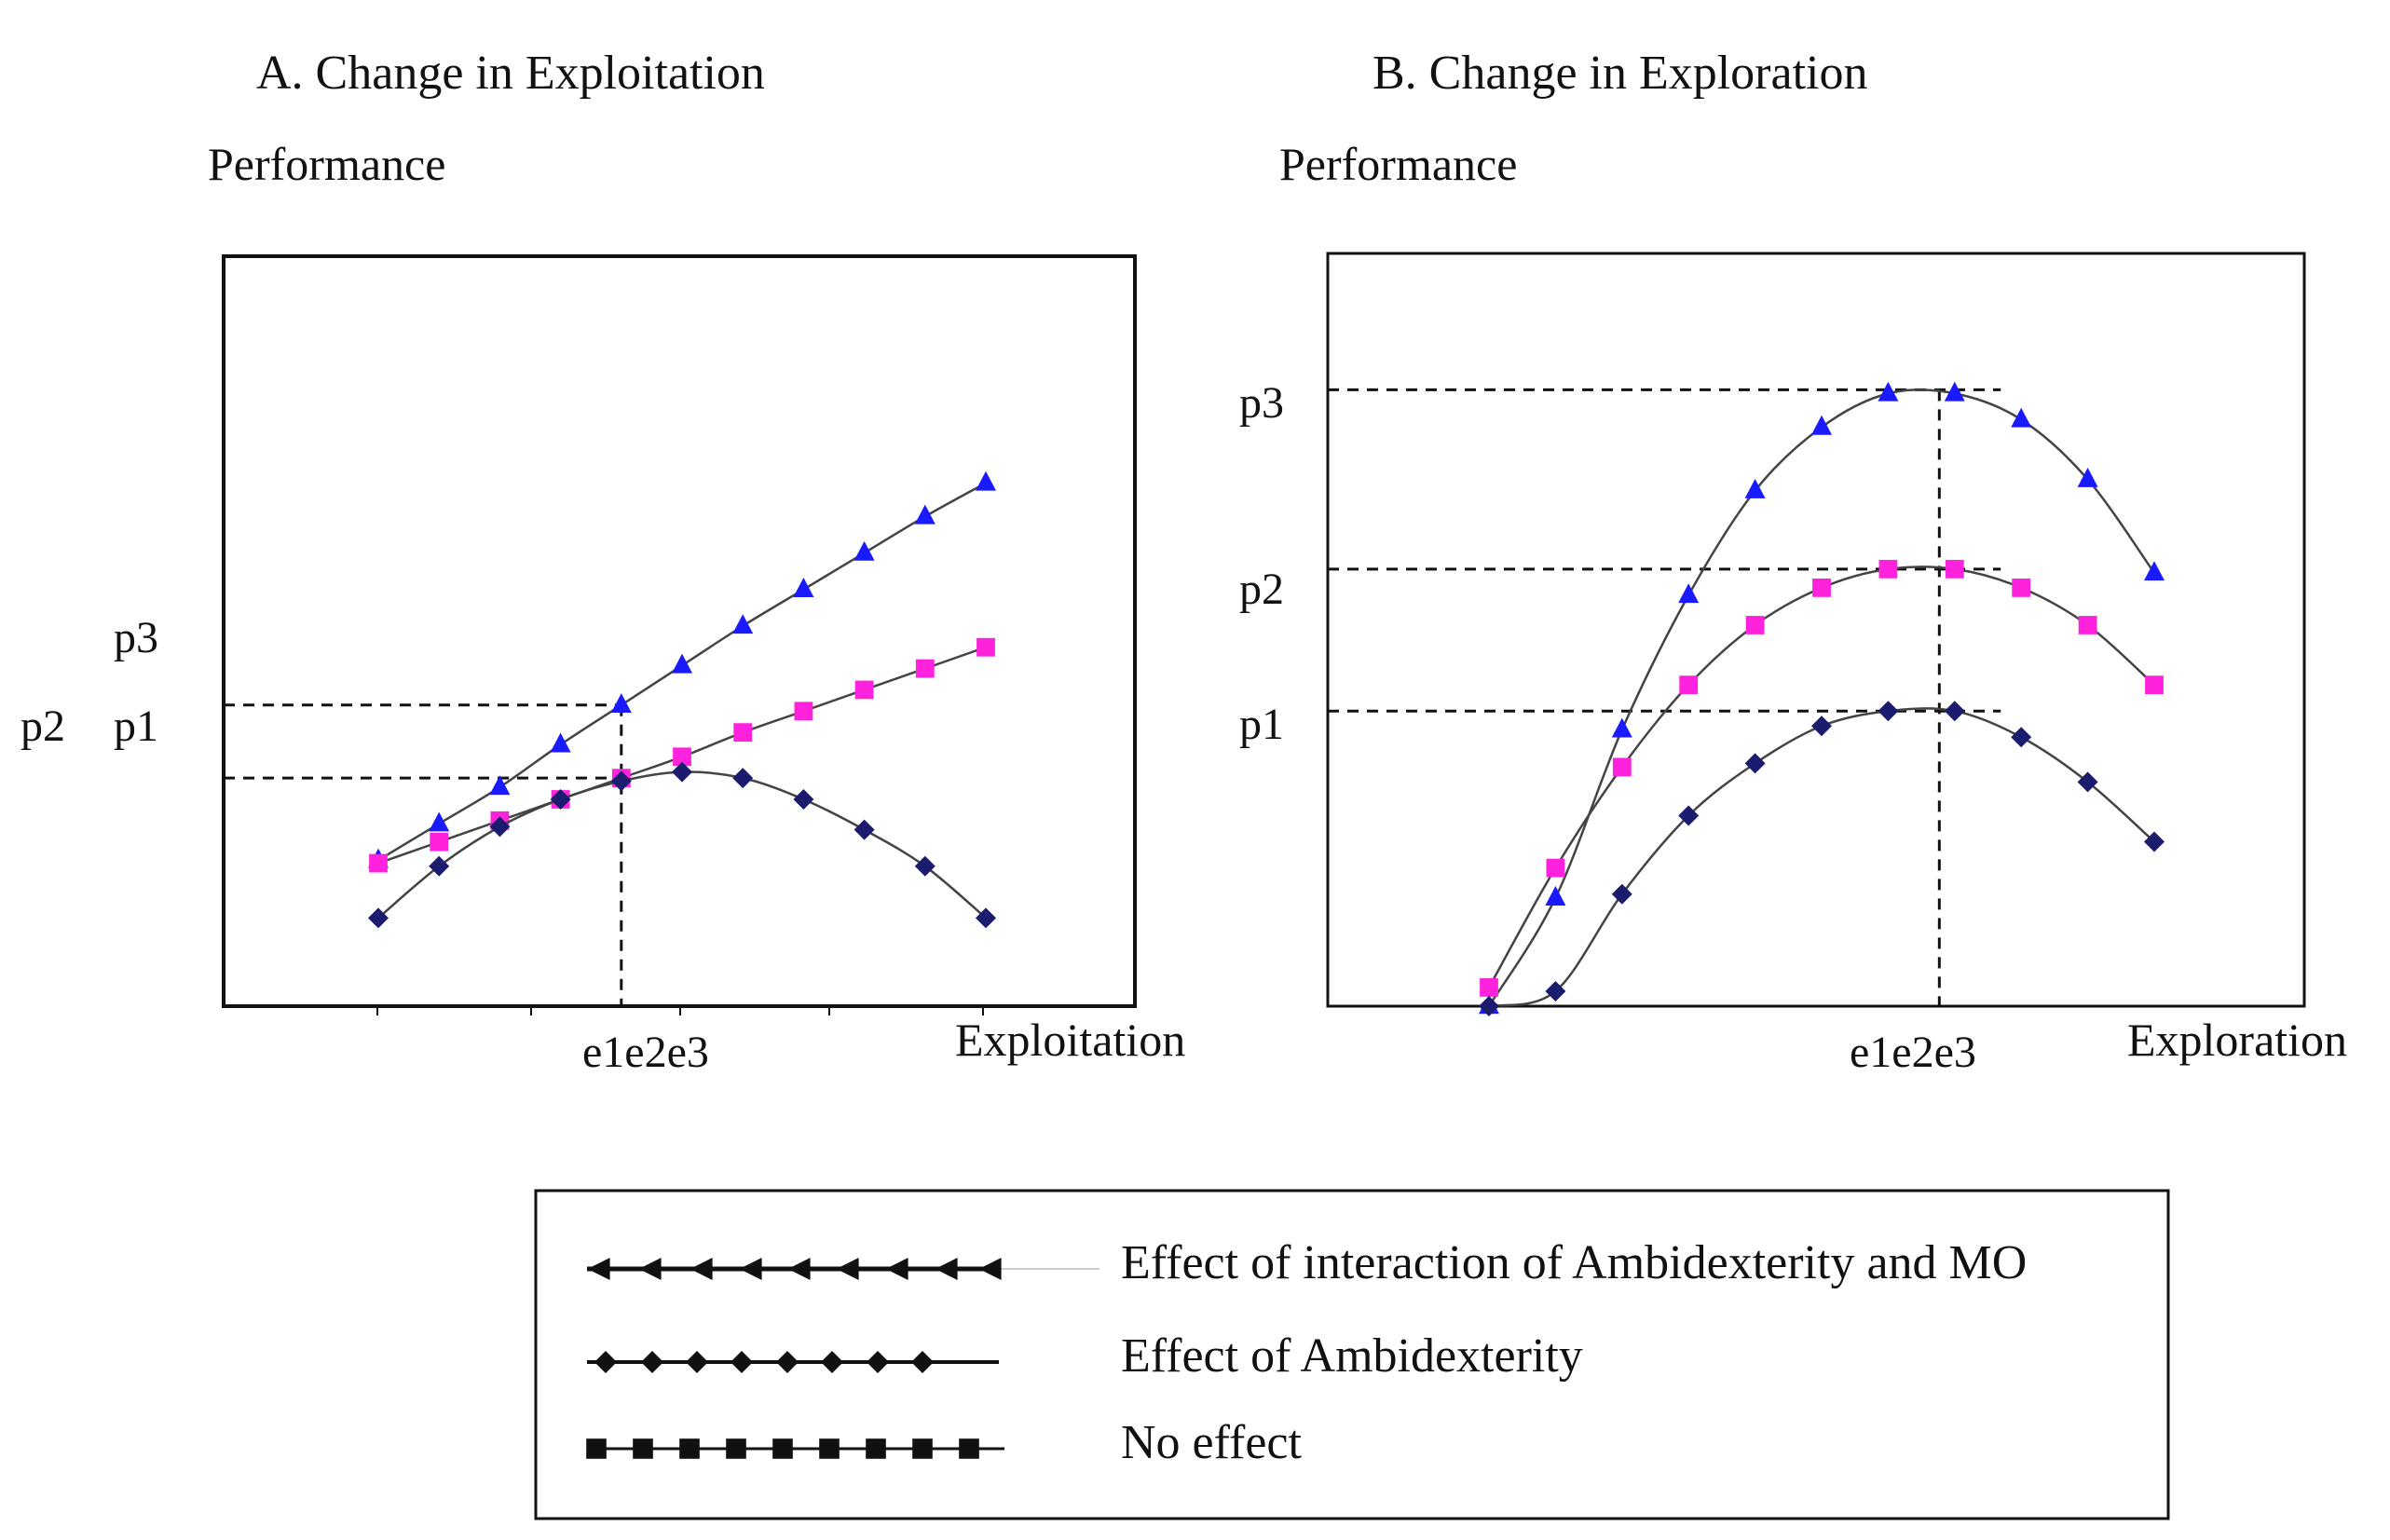 This screenshot has width=2390, height=1540. Describe the element at coordinates (1398, 164) in the screenshot. I see `panel-b-y-label: Performance` at that location.